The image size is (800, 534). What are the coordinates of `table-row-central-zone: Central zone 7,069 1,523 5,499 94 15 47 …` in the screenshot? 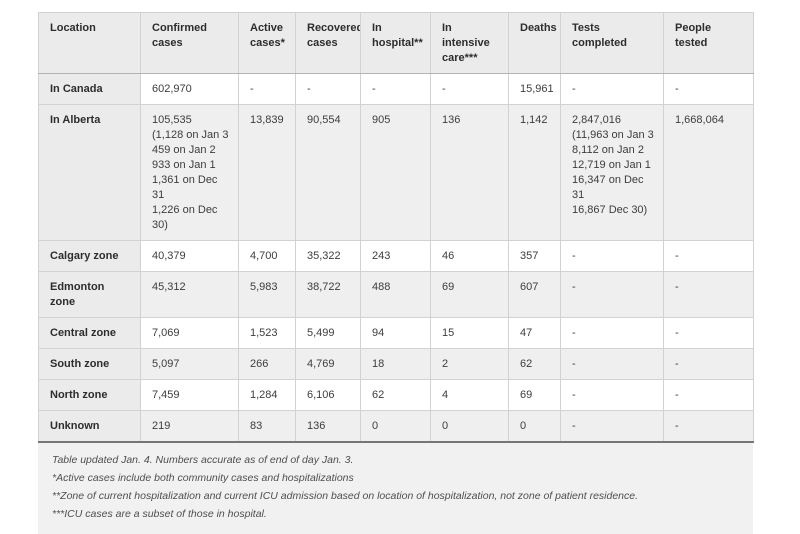 It's located at (396, 333).